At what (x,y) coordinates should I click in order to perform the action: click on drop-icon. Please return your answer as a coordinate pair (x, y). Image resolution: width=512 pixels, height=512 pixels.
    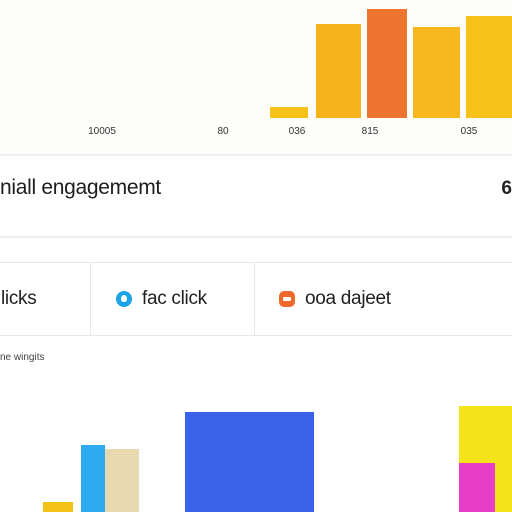
    Looking at the image, I should click on (124, 299).